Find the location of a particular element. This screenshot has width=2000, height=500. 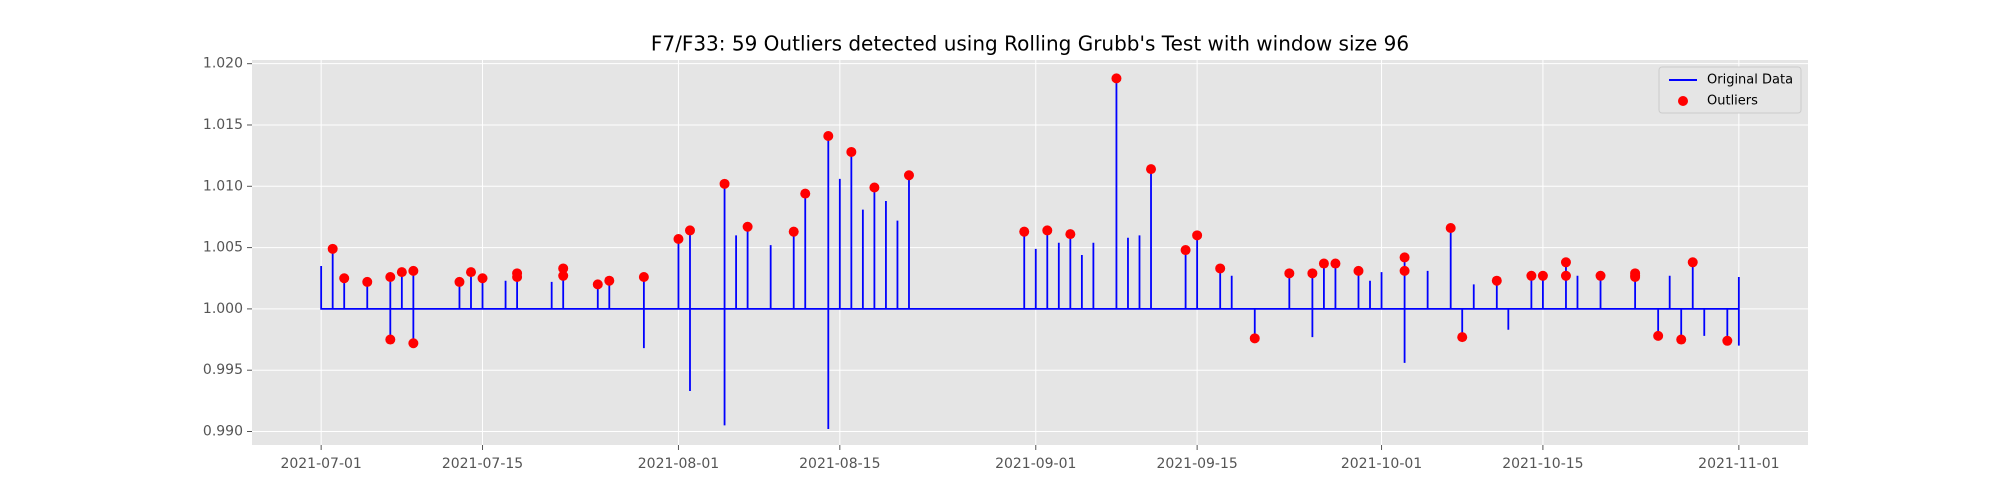

legend-label: Original Data is located at coordinates (1750, 80).